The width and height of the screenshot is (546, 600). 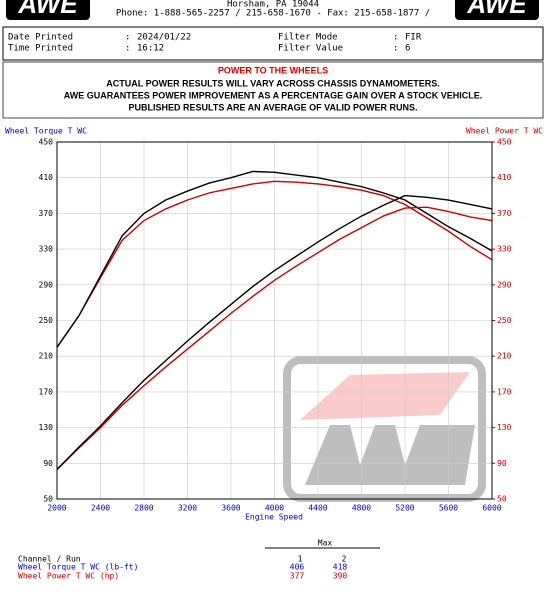 What do you see at coordinates (46, 356) in the screenshot?
I see `y-tick-label: 210` at bounding box center [46, 356].